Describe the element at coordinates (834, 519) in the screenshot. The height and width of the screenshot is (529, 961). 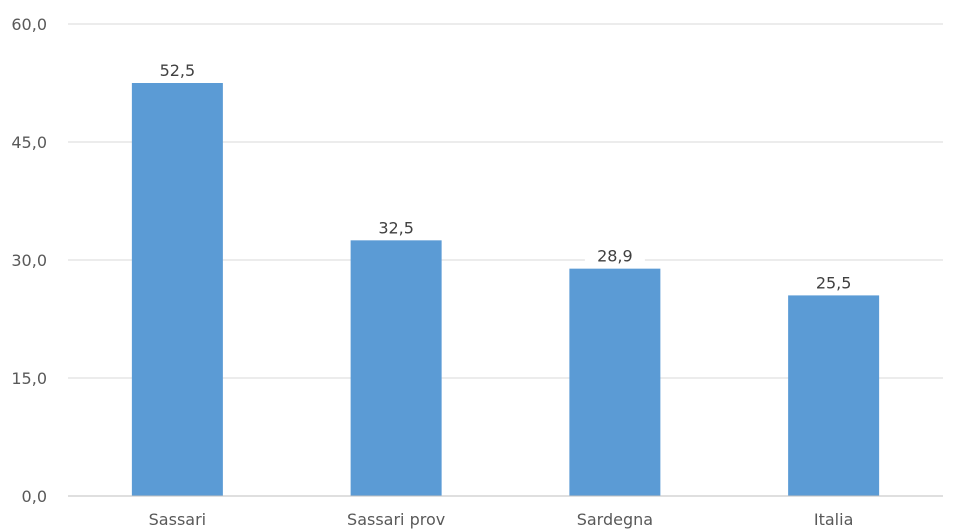
I see `x-category-label: Italia` at that location.